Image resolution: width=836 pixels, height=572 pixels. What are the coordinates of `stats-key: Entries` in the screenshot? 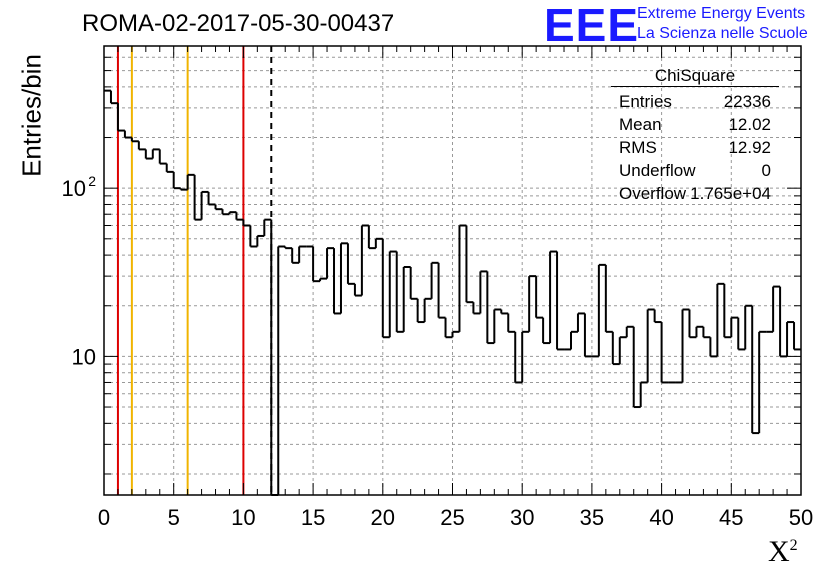 It's located at (645, 101).